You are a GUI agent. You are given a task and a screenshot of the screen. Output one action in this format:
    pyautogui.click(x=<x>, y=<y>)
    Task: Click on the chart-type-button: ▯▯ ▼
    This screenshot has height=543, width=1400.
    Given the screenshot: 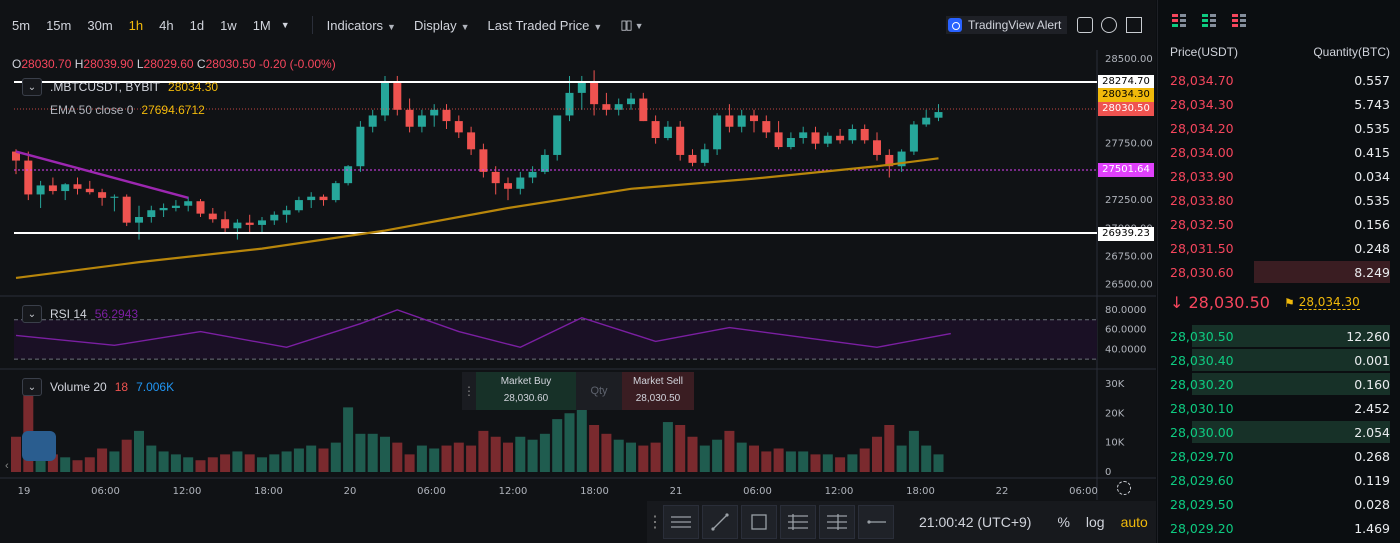 What is the action you would take?
    pyautogui.click(x=631, y=25)
    